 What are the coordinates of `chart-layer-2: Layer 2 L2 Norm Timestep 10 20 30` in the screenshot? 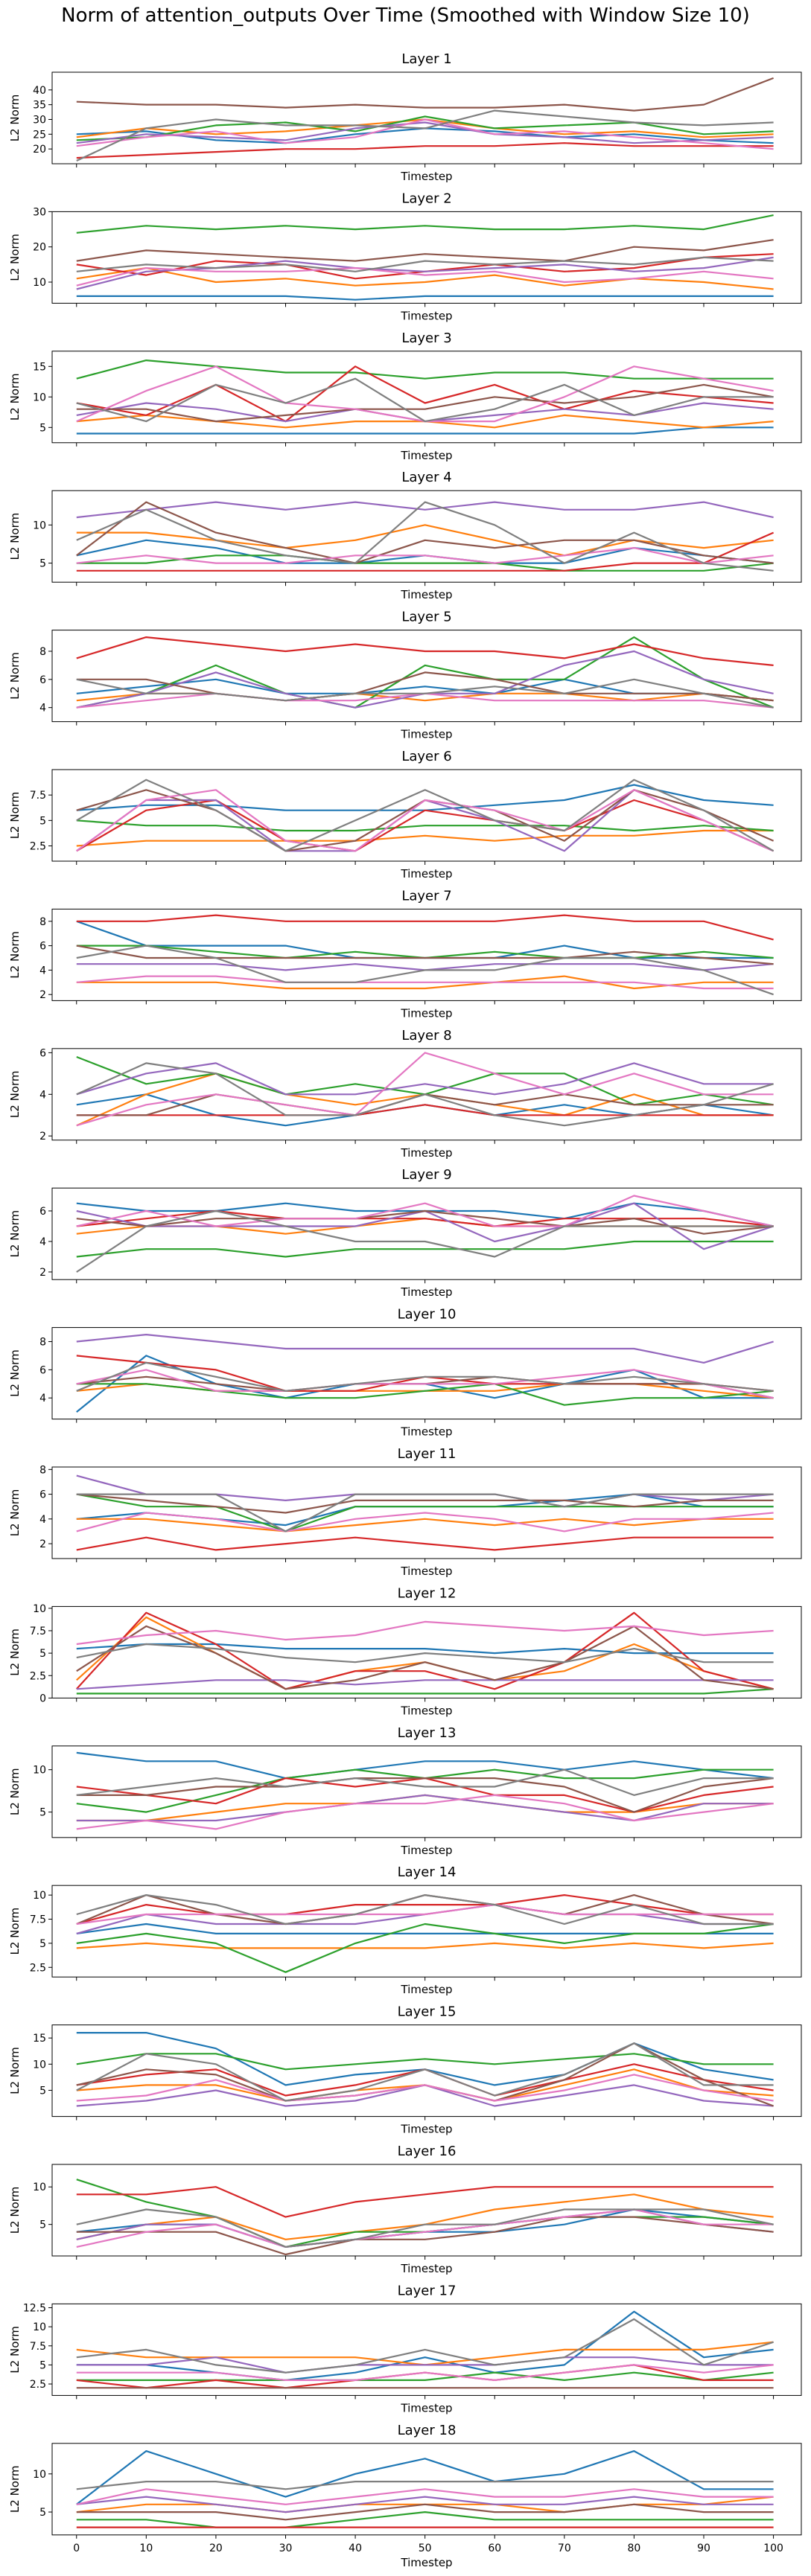 It's located at (405, 256).